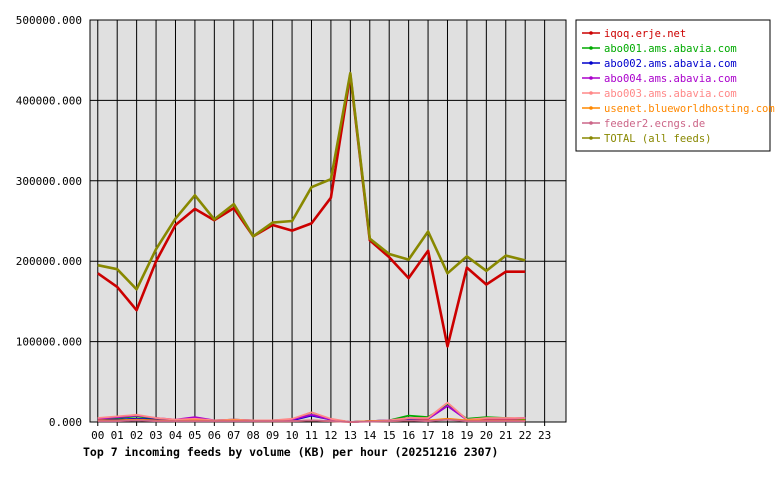  Describe the element at coordinates (49, 100) in the screenshot. I see `y-tick-label: 400000.000` at that location.